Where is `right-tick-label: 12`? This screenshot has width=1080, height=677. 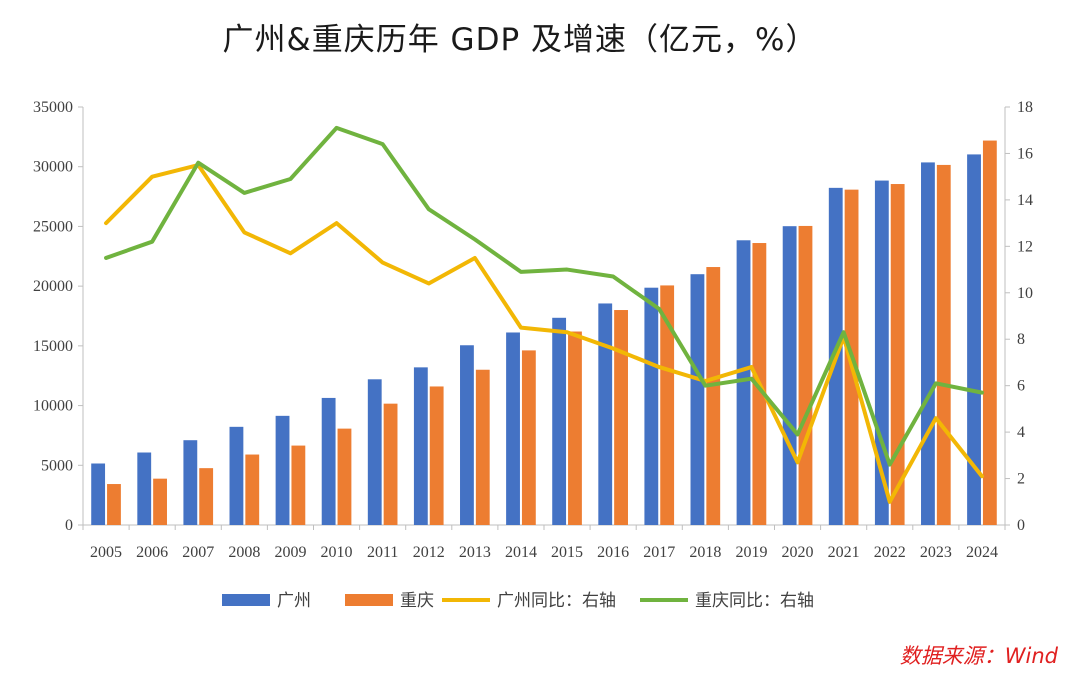 right-tick-label: 12 is located at coordinates (1025, 246).